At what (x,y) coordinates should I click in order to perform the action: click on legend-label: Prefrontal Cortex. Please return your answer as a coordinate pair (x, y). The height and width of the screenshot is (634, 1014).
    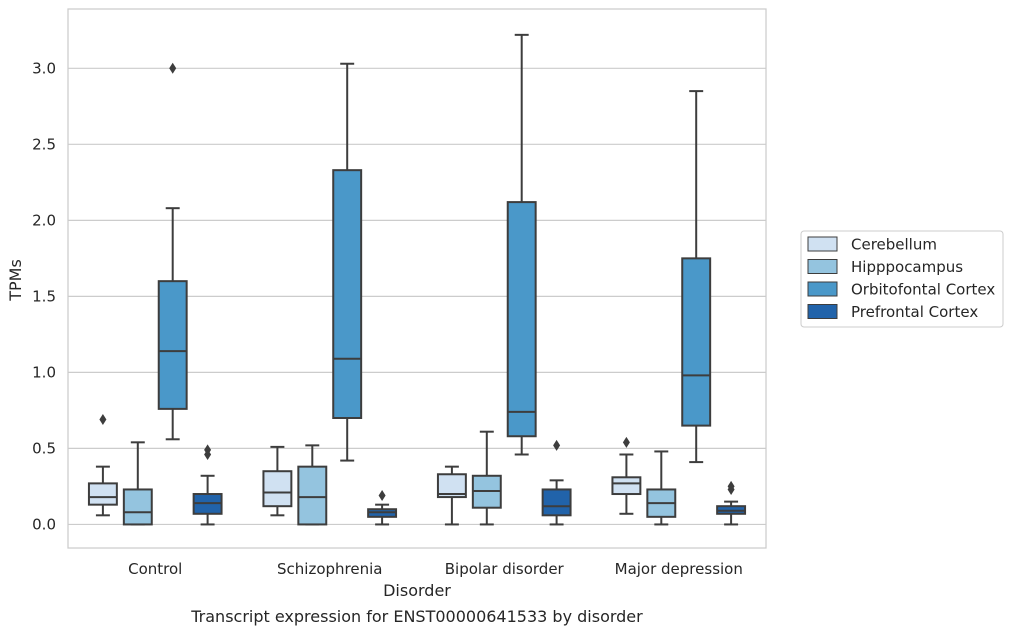
    Looking at the image, I should click on (914, 312).